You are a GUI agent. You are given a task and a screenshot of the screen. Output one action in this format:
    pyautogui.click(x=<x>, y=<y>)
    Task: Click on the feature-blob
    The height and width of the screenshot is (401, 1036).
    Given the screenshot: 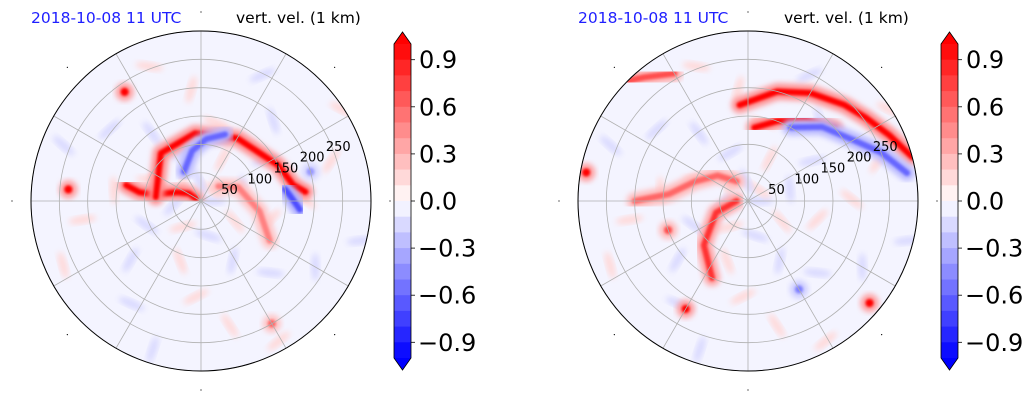 What is the action you would take?
    pyautogui.click(x=586, y=172)
    